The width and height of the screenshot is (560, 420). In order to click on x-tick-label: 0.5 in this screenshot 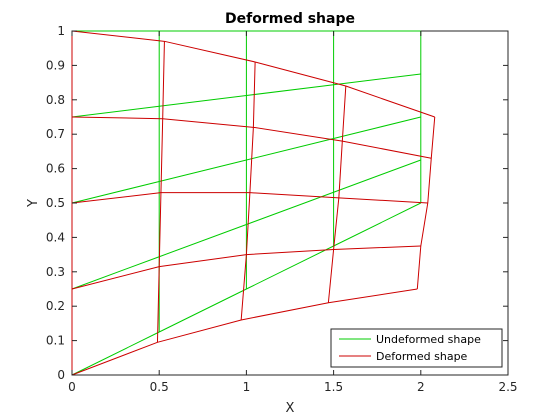, I will do `click(159, 387)`.